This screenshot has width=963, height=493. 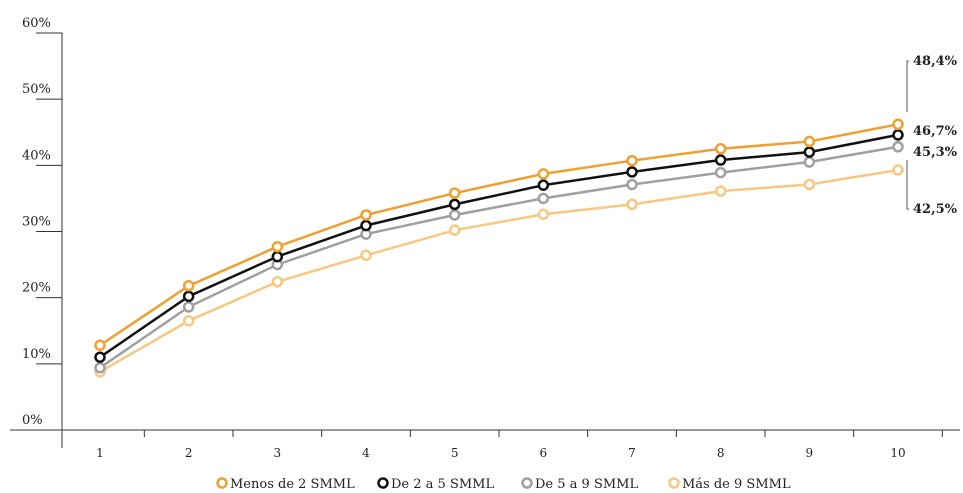 I want to click on x-axis-ticks: 1 2 3 4 5 6 7 8 9 10, so click(x=519, y=445).